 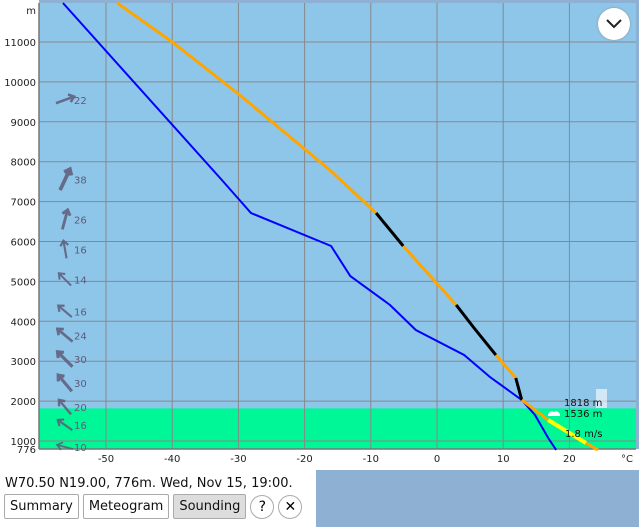 I want to click on y-tick-label: 3000, so click(x=23, y=362).